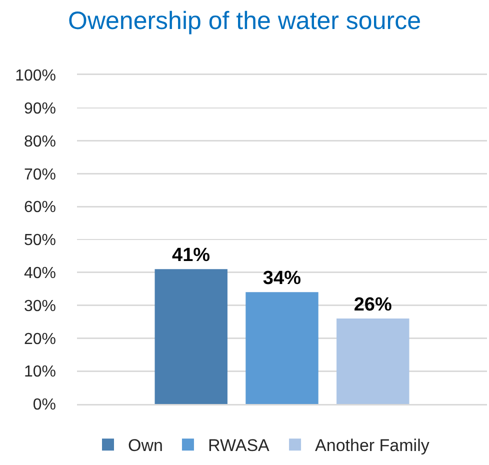 Image resolution: width=489 pixels, height=465 pixels. Describe the element at coordinates (44, 405) in the screenshot. I see `y-tick-label: 0%` at that location.